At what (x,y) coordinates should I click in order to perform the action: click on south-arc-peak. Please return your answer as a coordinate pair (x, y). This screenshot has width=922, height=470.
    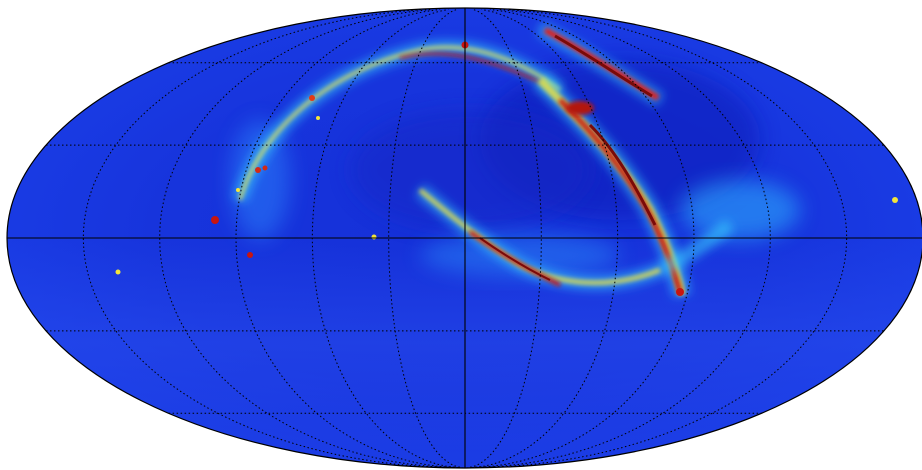
    Looking at the image, I should click on (515, 259).